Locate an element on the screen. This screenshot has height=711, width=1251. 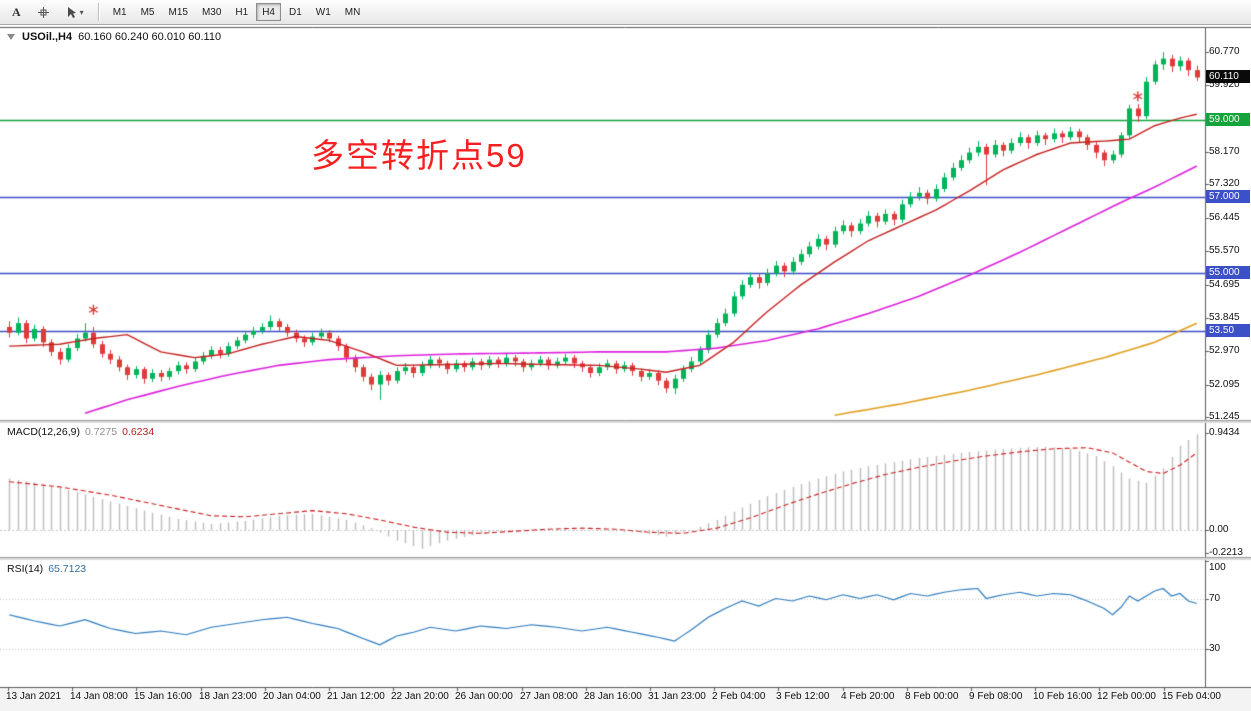
symbol-period-label: USOil.,H4 is located at coordinates (47, 37).